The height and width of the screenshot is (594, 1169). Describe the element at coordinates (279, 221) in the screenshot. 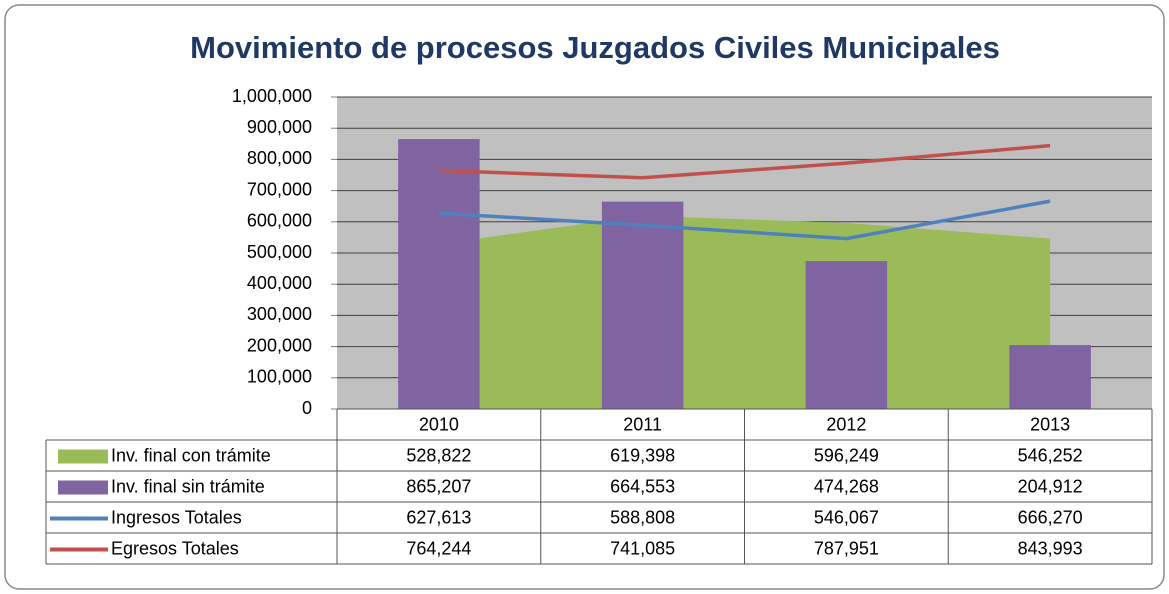

I see `y-tick-label: 600,000` at that location.